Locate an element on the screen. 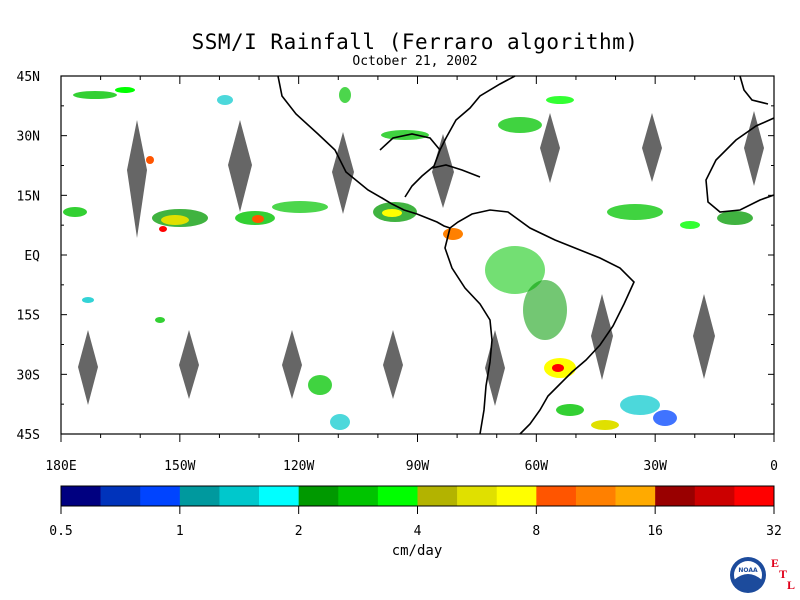  lon-tick-label: 60W is located at coordinates (537, 466).